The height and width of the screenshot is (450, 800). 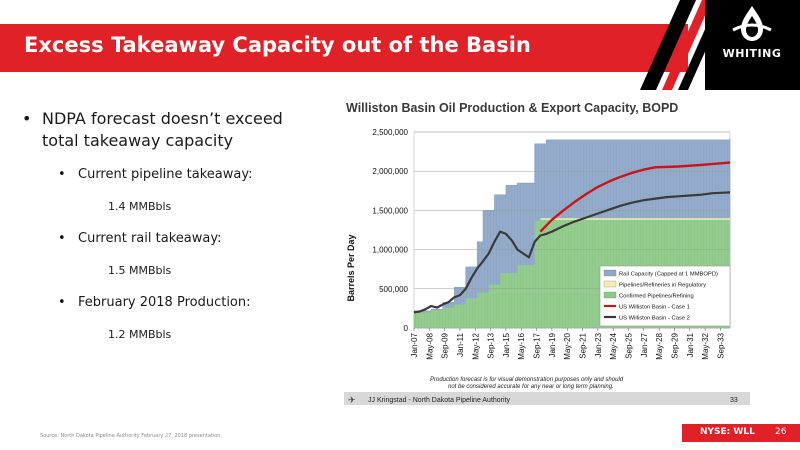 I want to click on y-tick-label: 1,500,000, so click(x=390, y=210).